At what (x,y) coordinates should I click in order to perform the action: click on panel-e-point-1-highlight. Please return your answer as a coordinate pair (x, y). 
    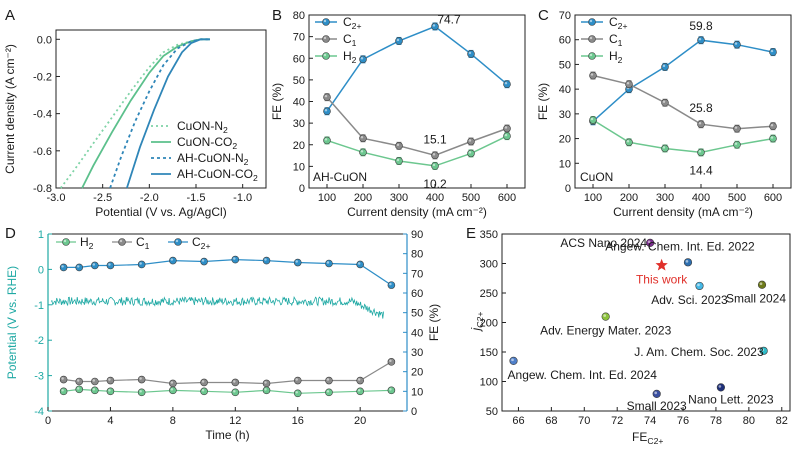
    Looking at the image, I should click on (687, 261).